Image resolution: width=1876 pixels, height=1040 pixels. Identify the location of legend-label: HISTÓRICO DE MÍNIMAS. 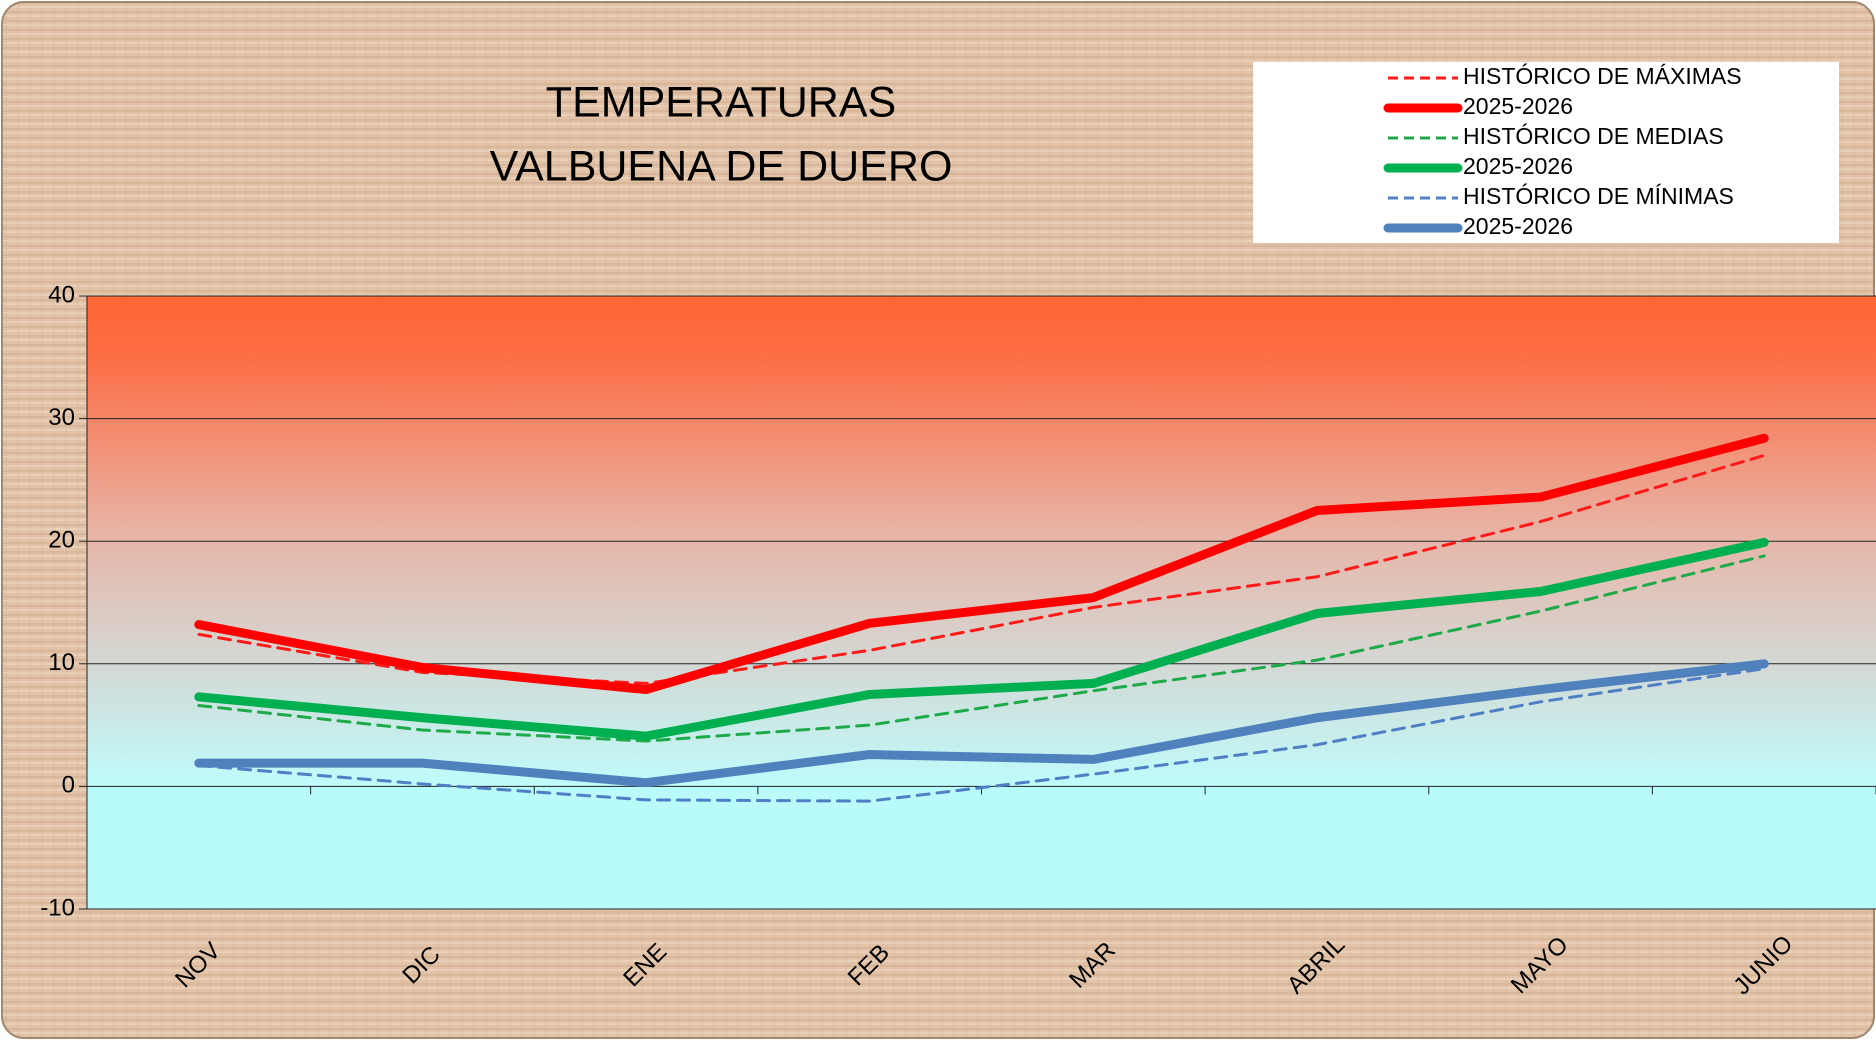
(1598, 196).